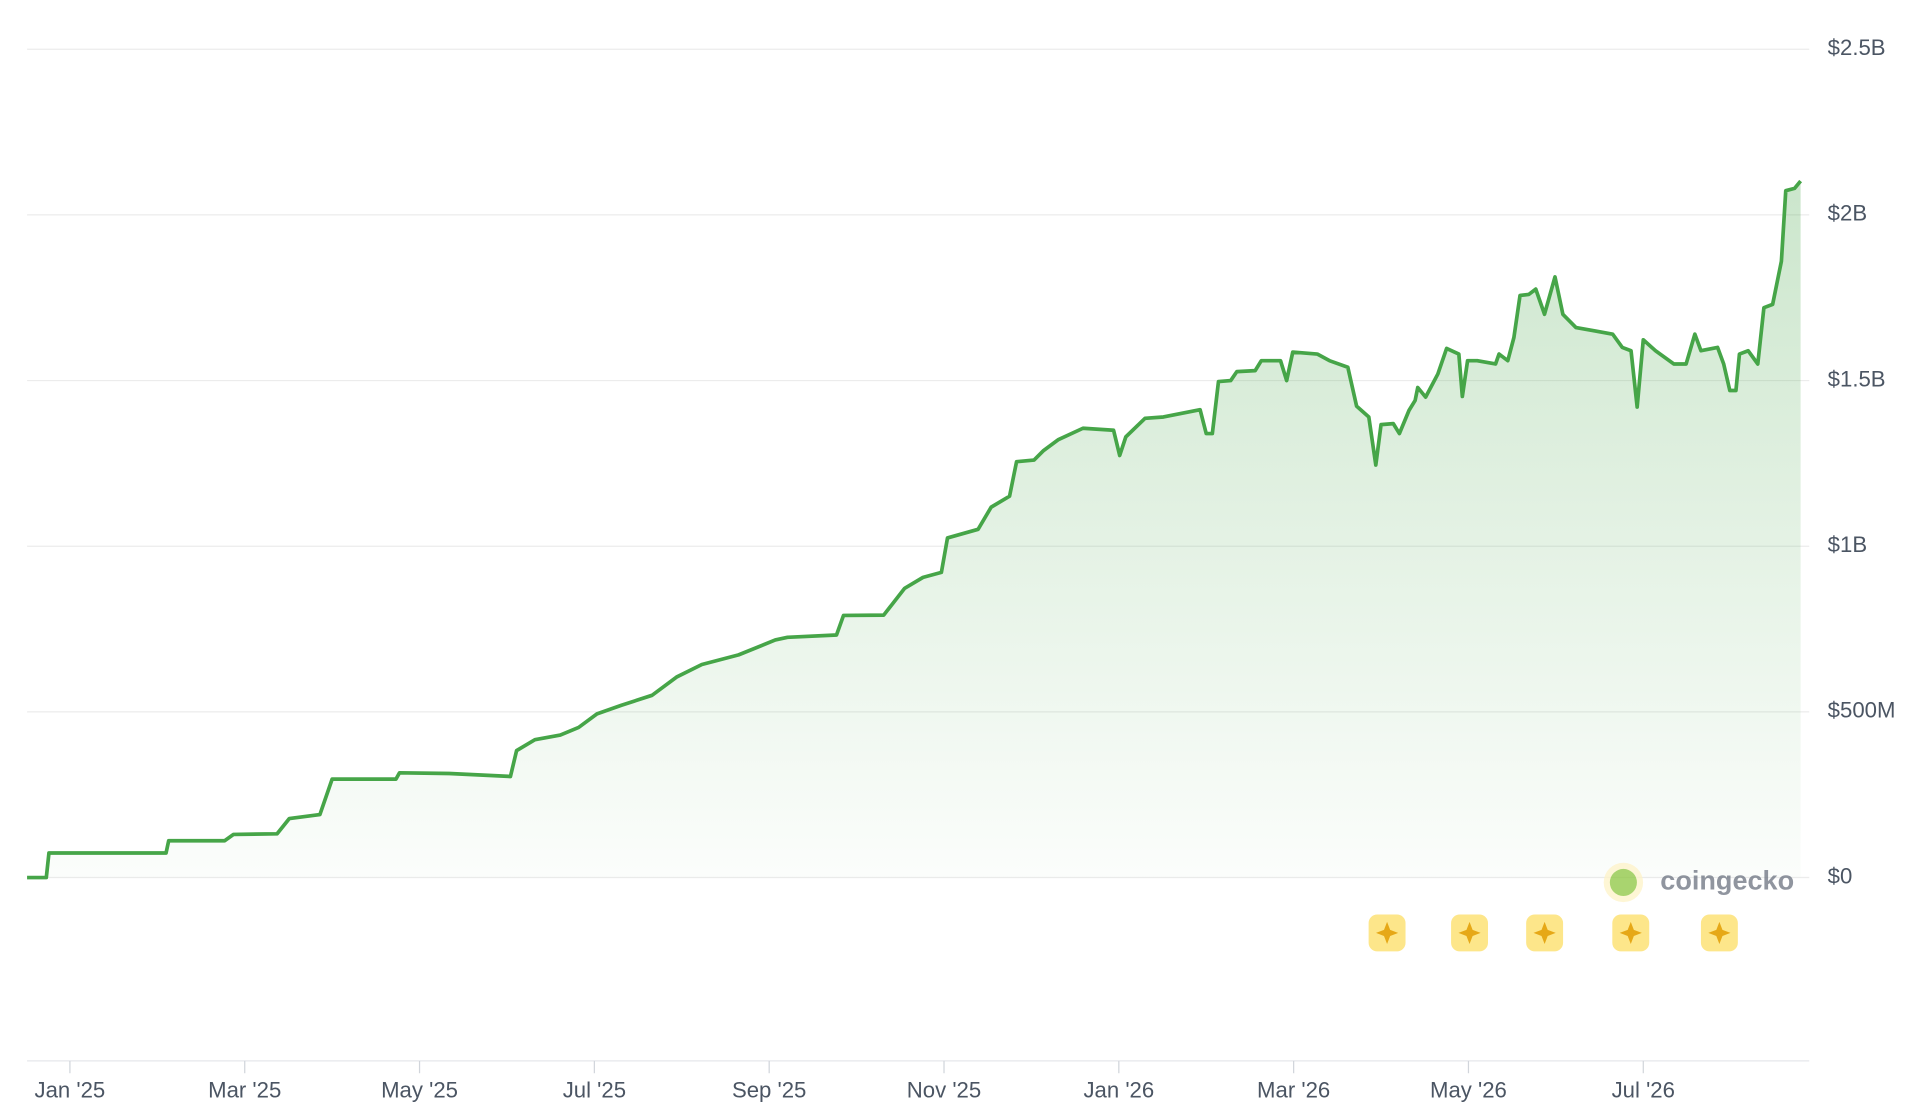  Describe the element at coordinates (769, 1090) in the screenshot. I see `x-tick-label: Sep '25` at that location.